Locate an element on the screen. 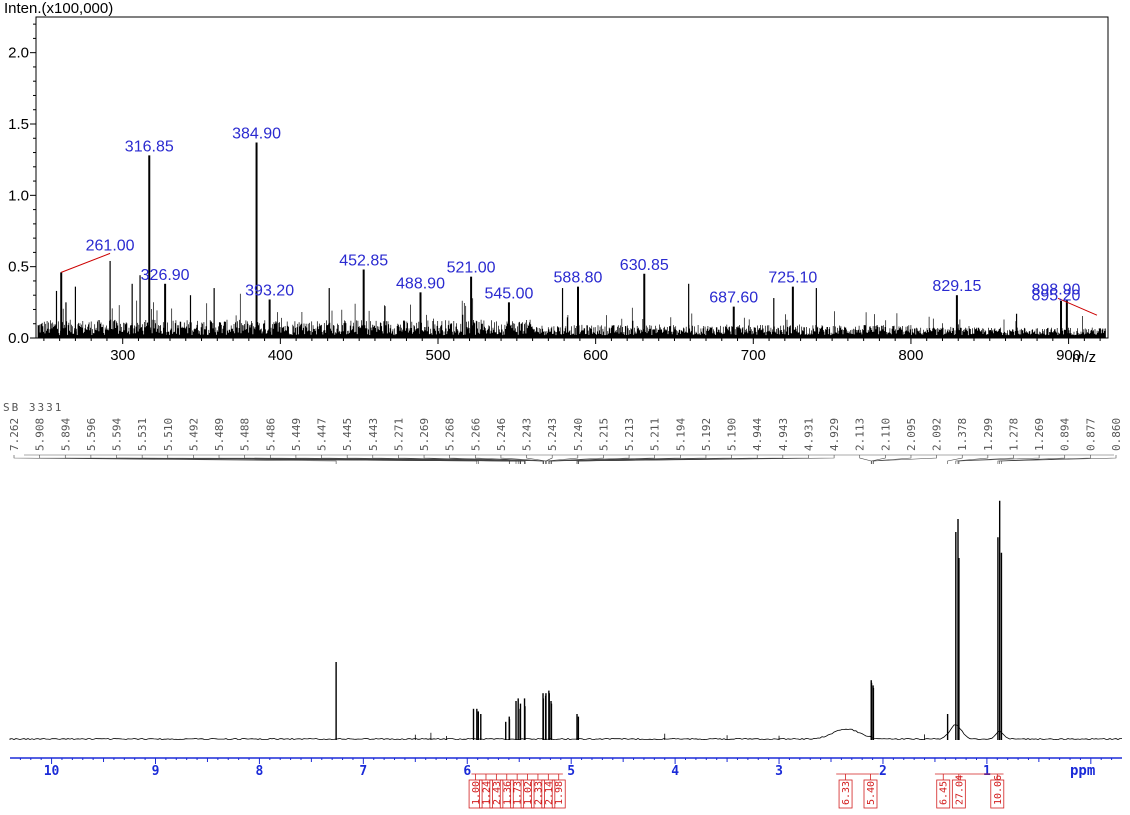  ms-y-axis-label: Inten.(x100,000) is located at coordinates (58, 8).